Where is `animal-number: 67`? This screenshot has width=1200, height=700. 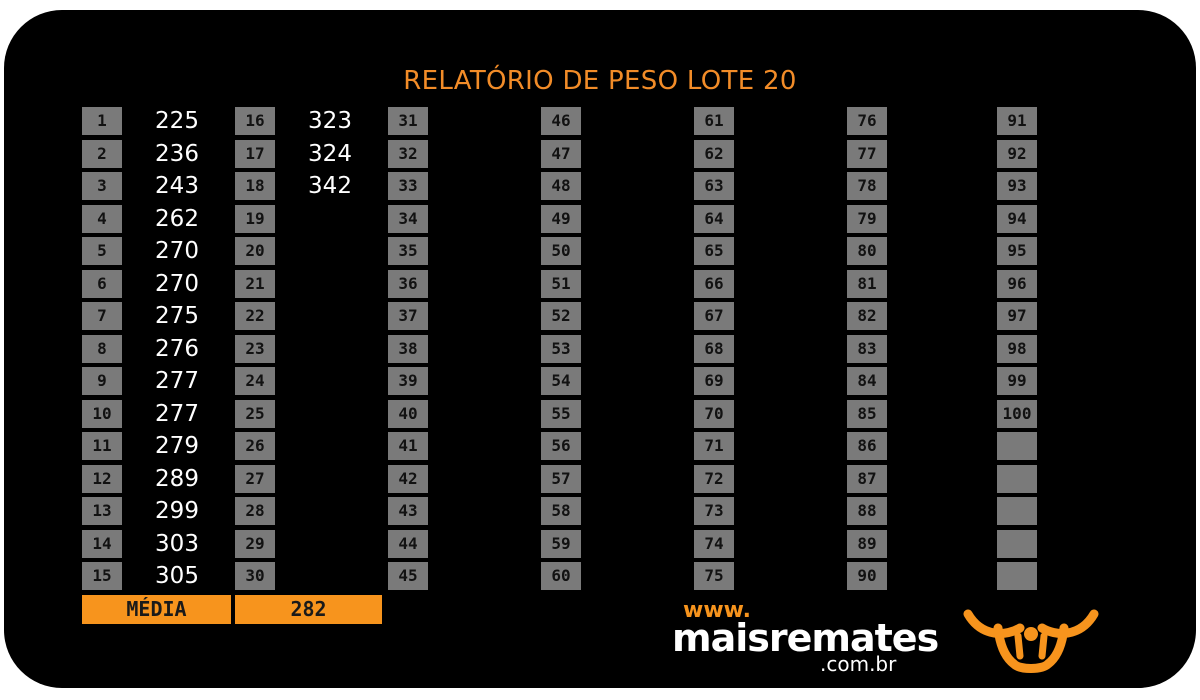
animal-number: 67 is located at coordinates (714, 316).